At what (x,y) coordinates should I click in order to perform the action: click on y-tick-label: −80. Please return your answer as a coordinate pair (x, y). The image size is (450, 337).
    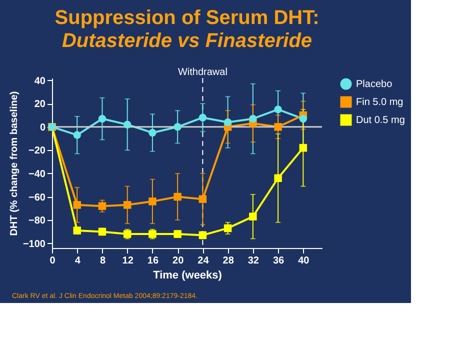
    Looking at the image, I should click on (37, 221).